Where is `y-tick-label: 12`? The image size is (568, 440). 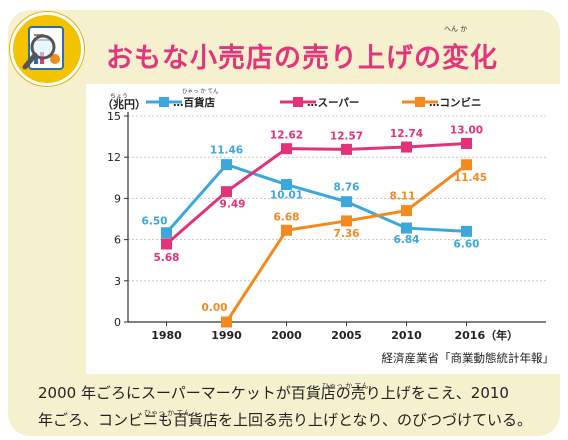
y-tick-label: 12 is located at coordinates (114, 157).